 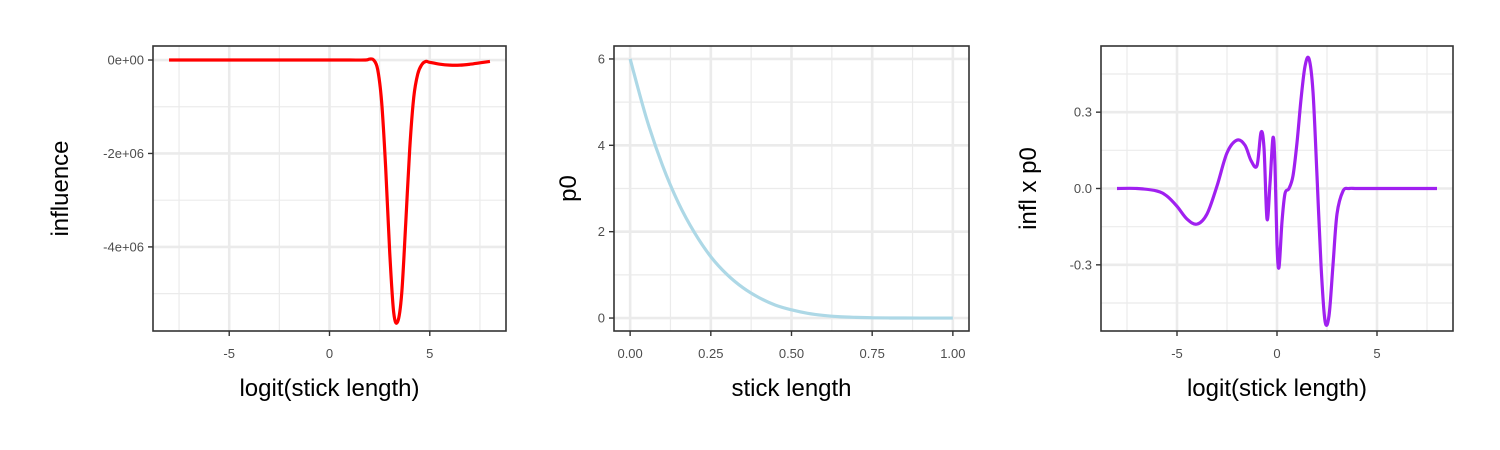 I want to click on x-axis-title: stick length, so click(x=791, y=388).